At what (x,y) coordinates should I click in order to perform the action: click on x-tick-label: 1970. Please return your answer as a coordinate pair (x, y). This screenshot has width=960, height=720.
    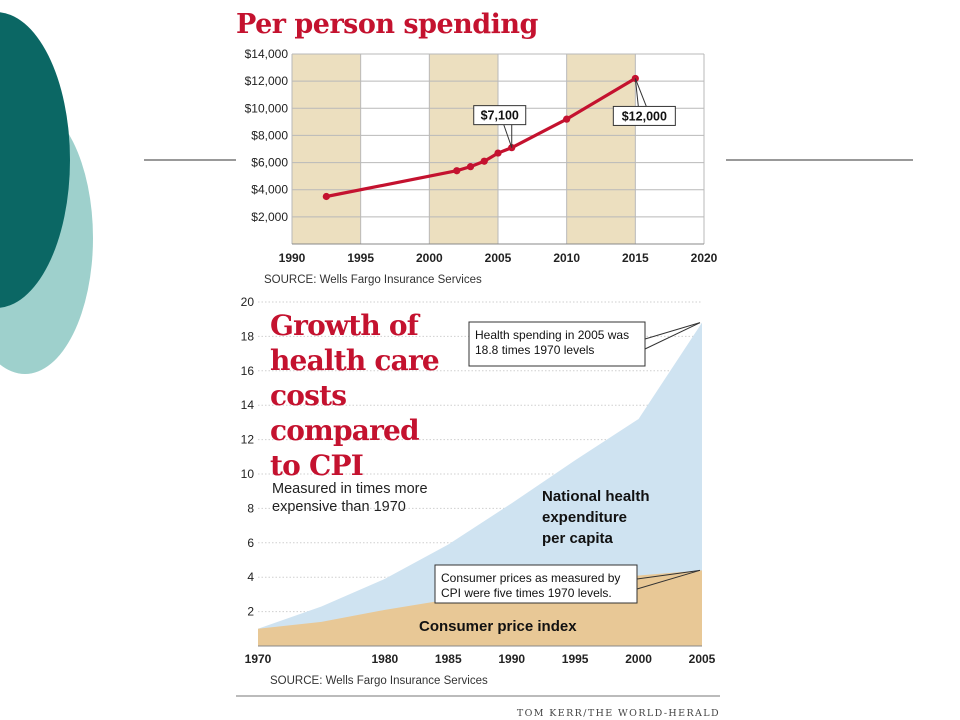
    Looking at the image, I should click on (258, 659).